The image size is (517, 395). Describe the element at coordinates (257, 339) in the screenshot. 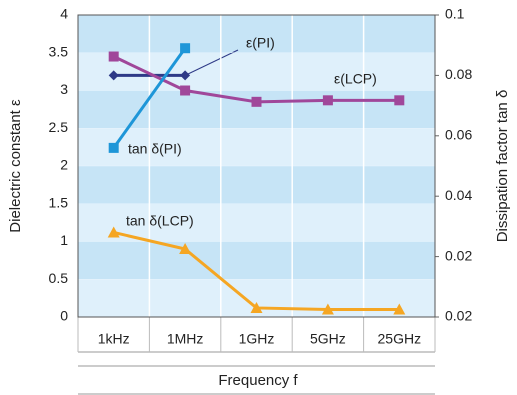

I see `x-tick-label: 1GHz` at that location.